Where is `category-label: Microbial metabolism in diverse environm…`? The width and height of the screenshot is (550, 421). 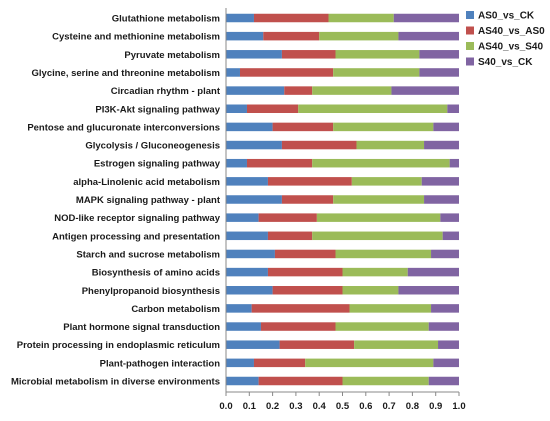
category-label: Microbial metabolism in diverse environm… is located at coordinates (115, 382).